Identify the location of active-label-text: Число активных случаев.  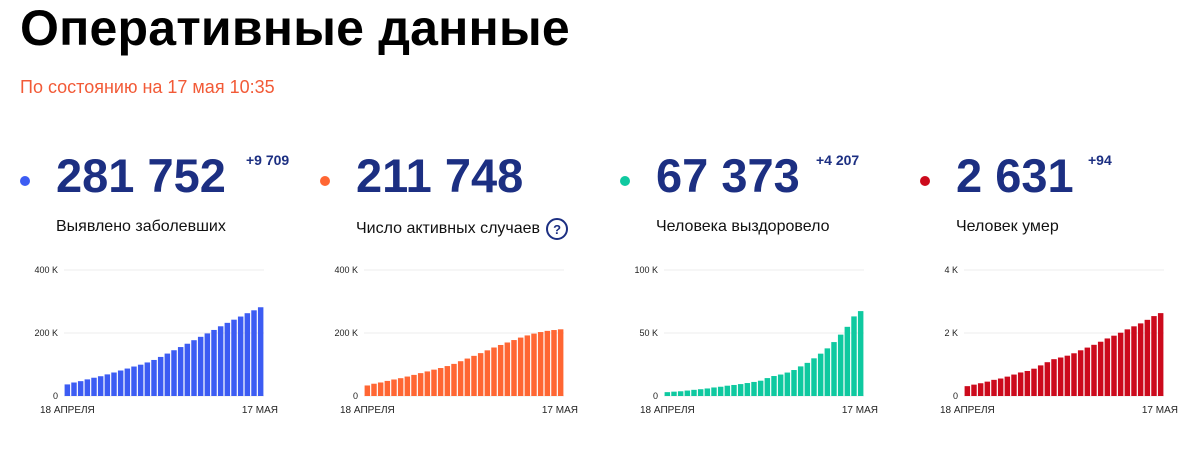
(448, 228).